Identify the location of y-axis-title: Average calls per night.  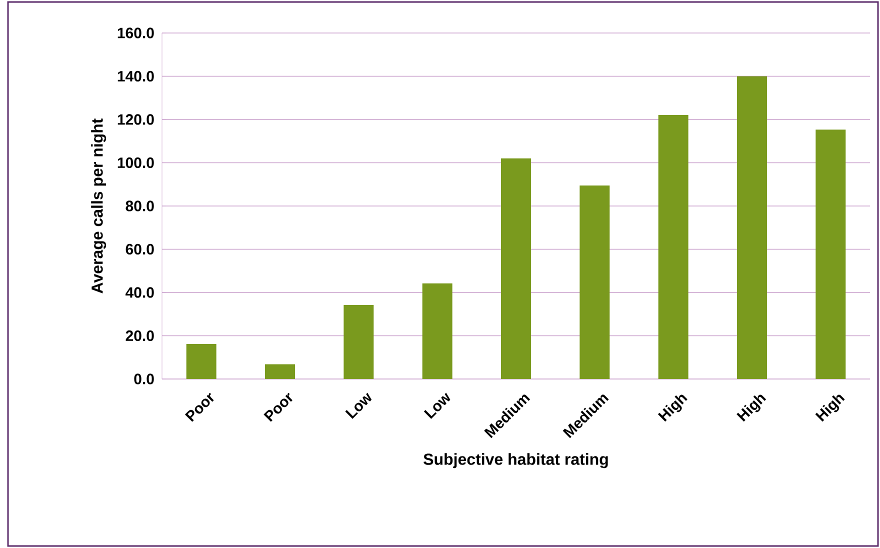
(98, 206).